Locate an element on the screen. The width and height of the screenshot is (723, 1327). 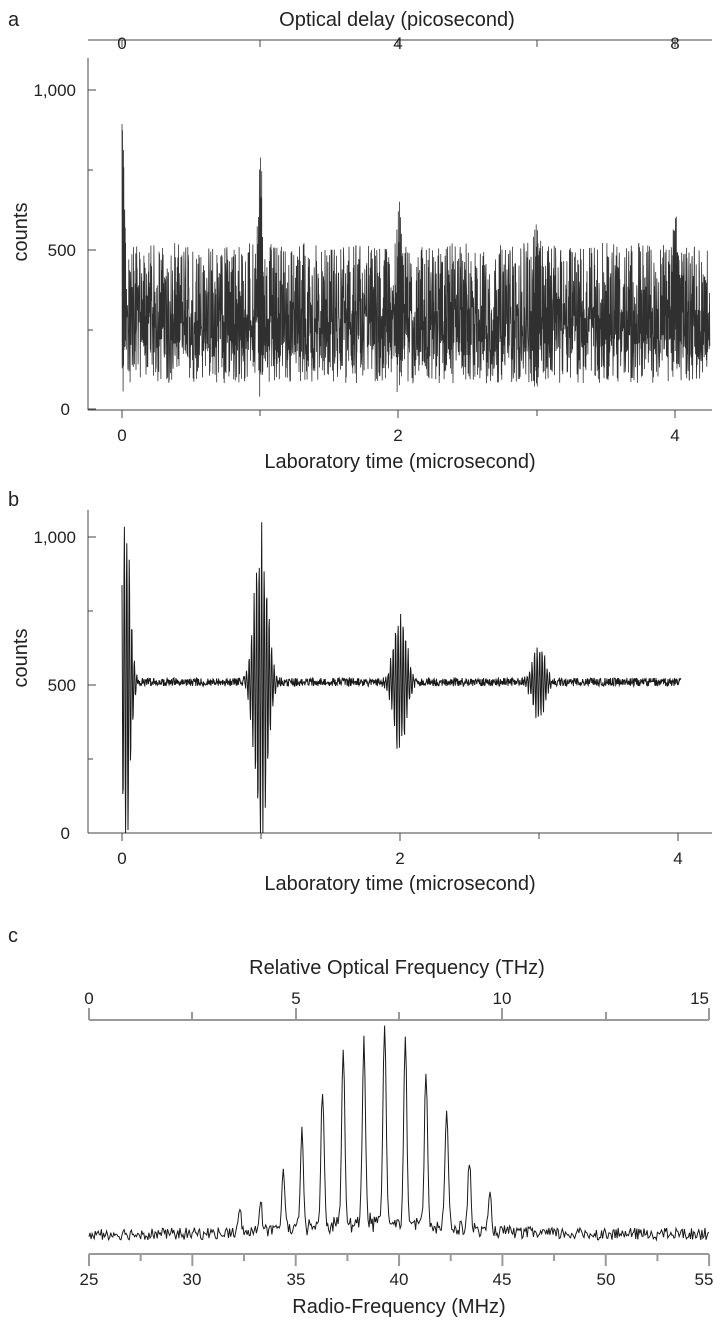
panel-b-x-tick-label-0: 0 is located at coordinates (121, 858).